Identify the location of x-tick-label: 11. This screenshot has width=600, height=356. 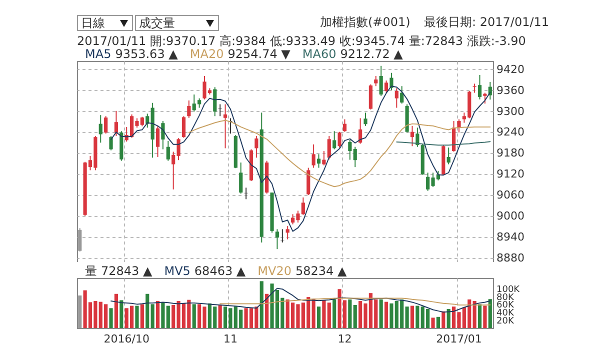
(230, 339).